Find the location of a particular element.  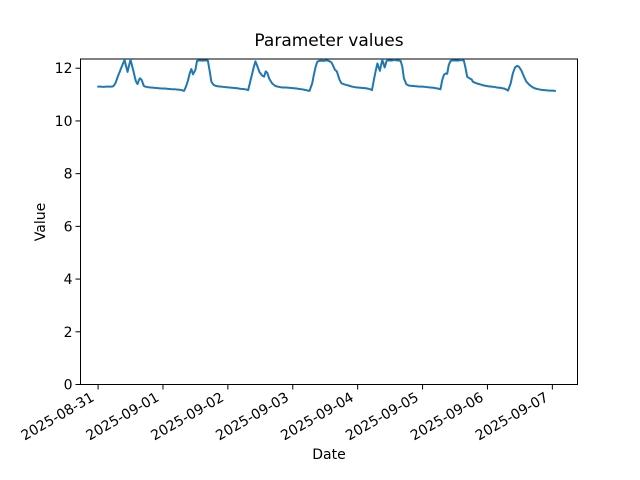

y-tick-label: 6 is located at coordinates (68, 227).